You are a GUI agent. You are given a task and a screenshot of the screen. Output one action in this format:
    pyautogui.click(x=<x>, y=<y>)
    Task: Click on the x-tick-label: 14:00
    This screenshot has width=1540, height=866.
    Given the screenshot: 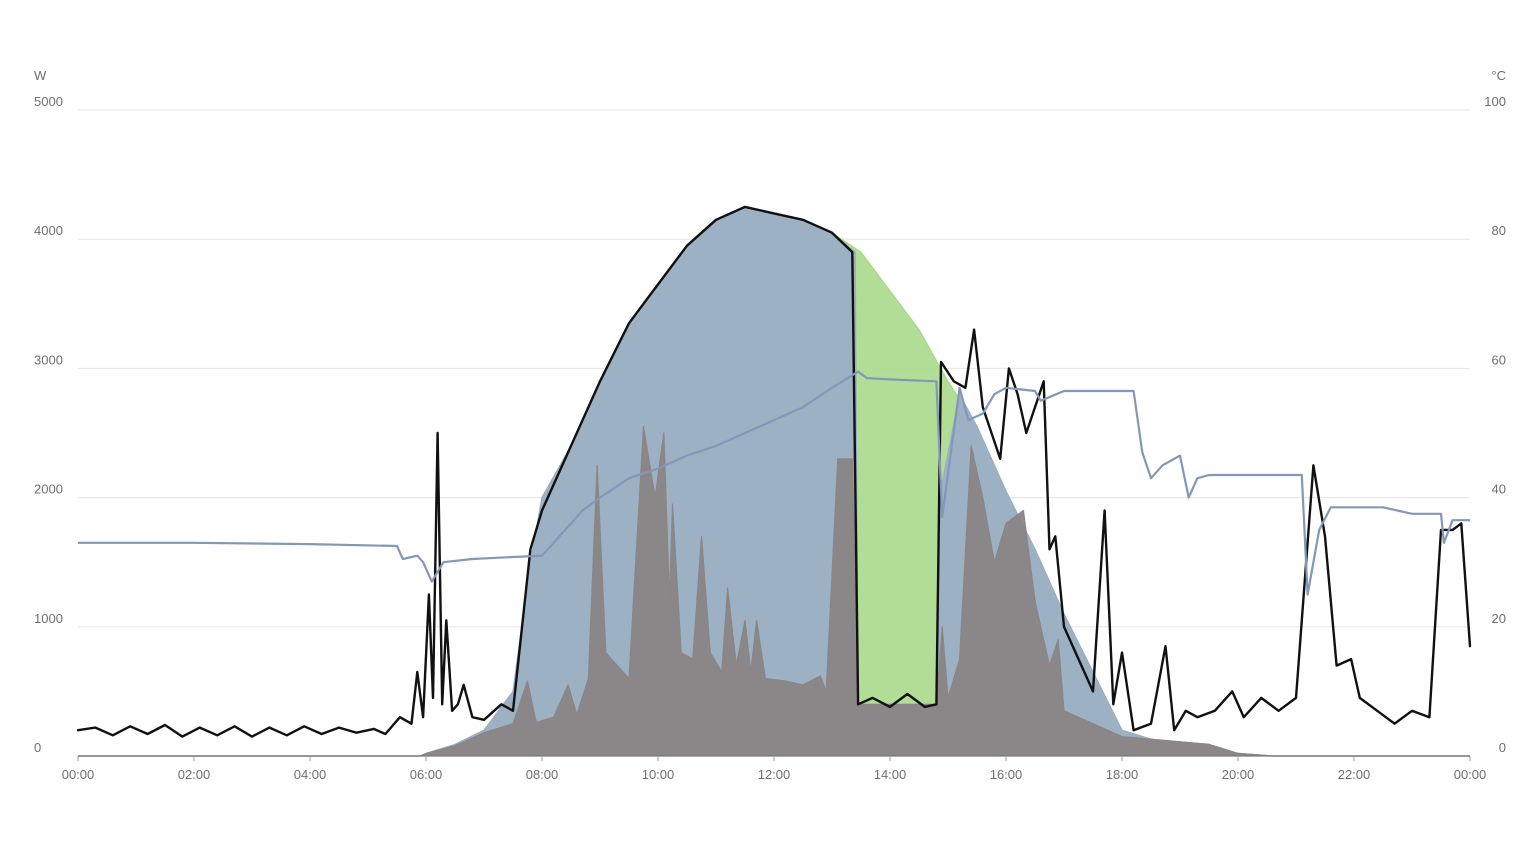 What is the action you would take?
    pyautogui.click(x=890, y=774)
    